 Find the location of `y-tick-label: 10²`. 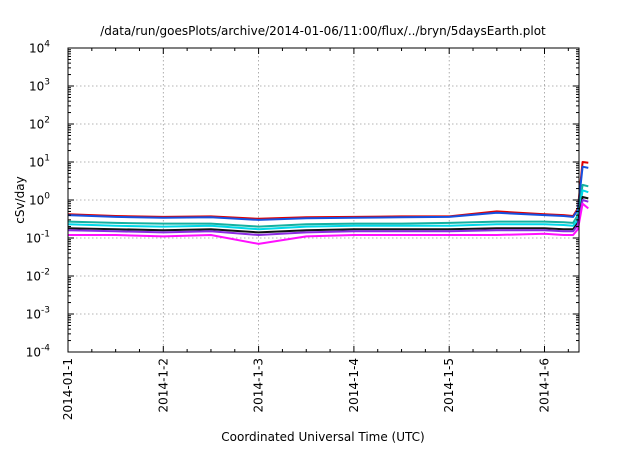

y-tick-label: 10² is located at coordinates (39, 124).